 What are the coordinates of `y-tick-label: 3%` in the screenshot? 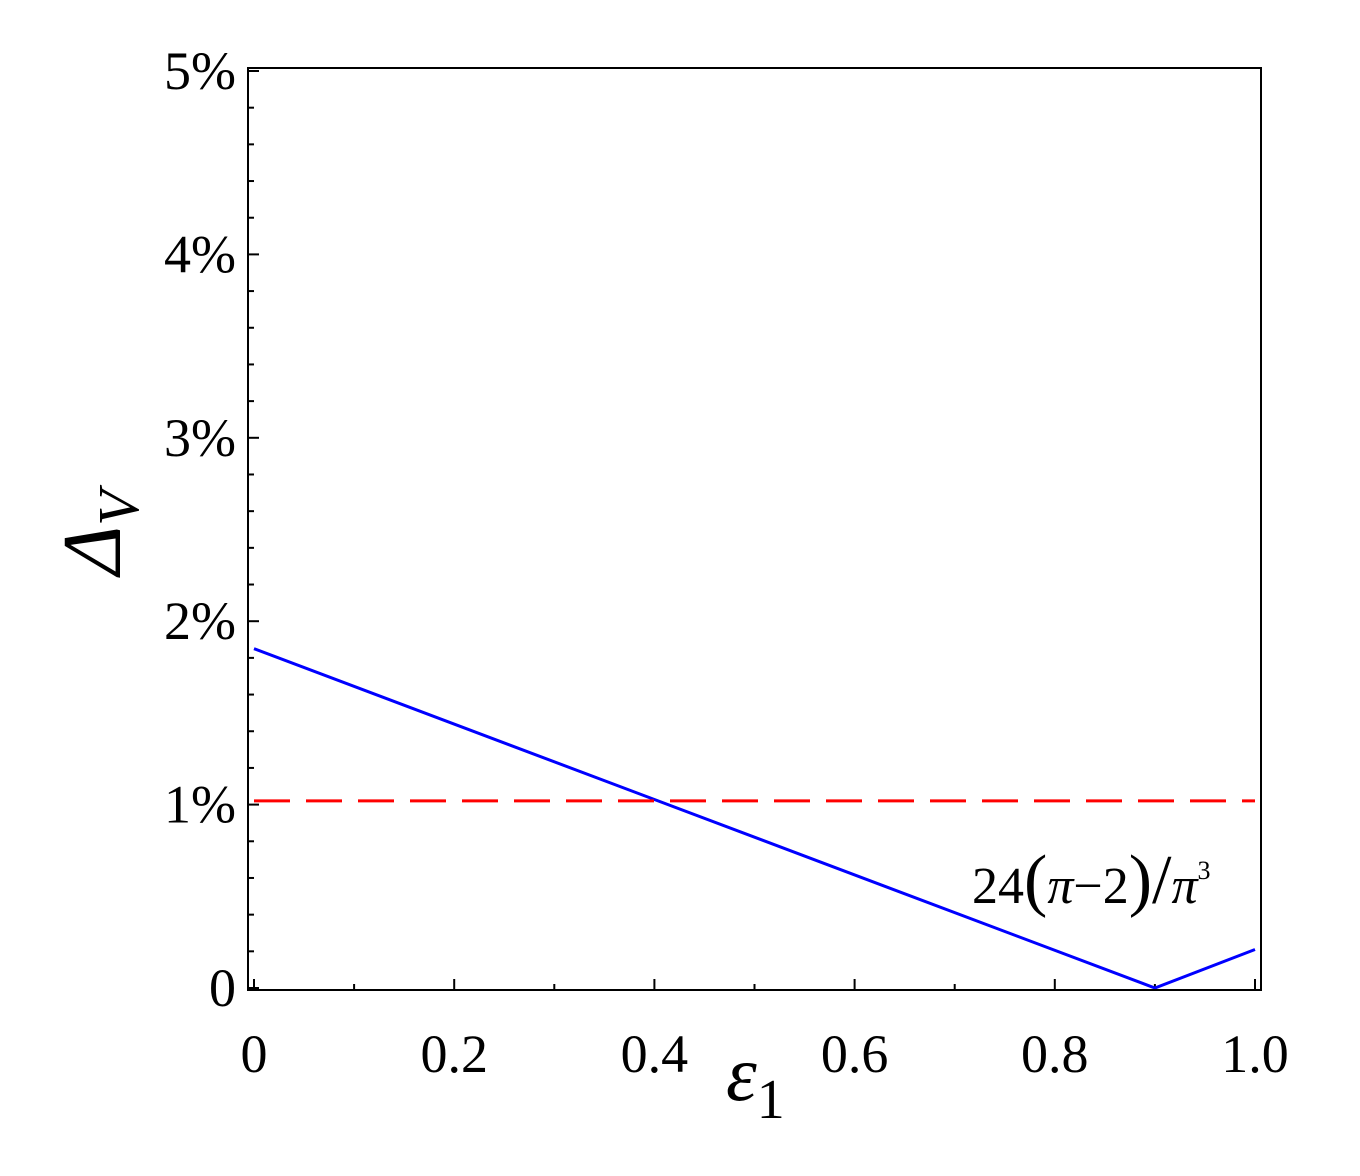 It's located at (200, 438).